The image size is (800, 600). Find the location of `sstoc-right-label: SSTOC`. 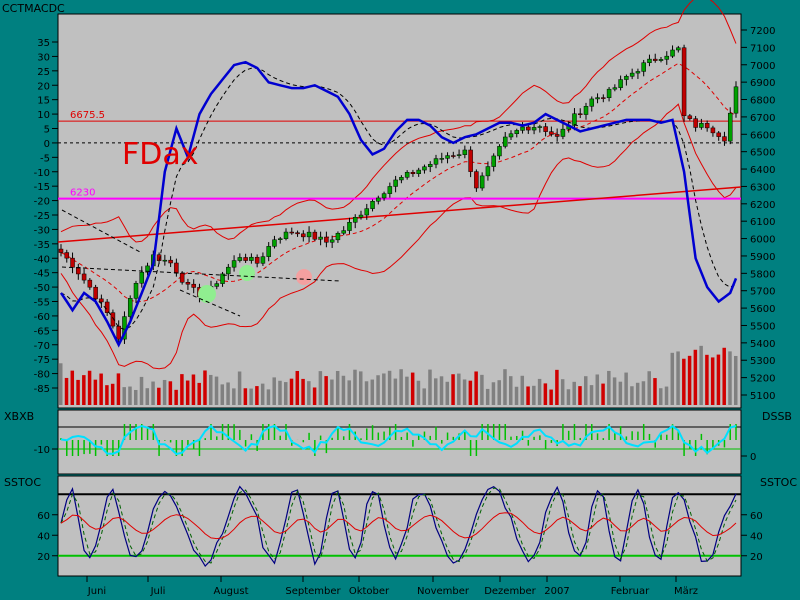

sstoc-right-label: SSTOC is located at coordinates (778, 482).